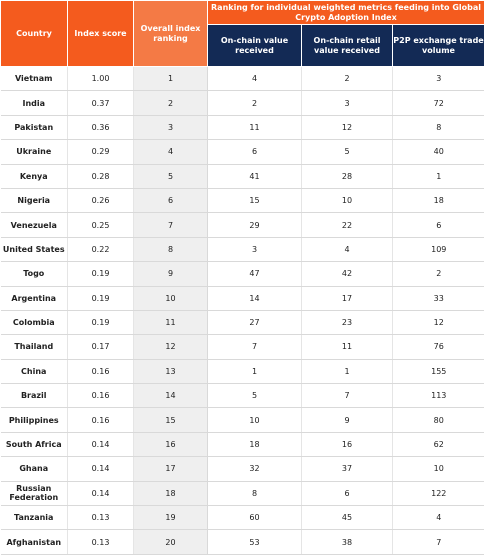 The image size is (484, 555). What do you see at coordinates (347, 200) in the screenshot?
I see `cell-onchain-retail: 10` at bounding box center [347, 200].